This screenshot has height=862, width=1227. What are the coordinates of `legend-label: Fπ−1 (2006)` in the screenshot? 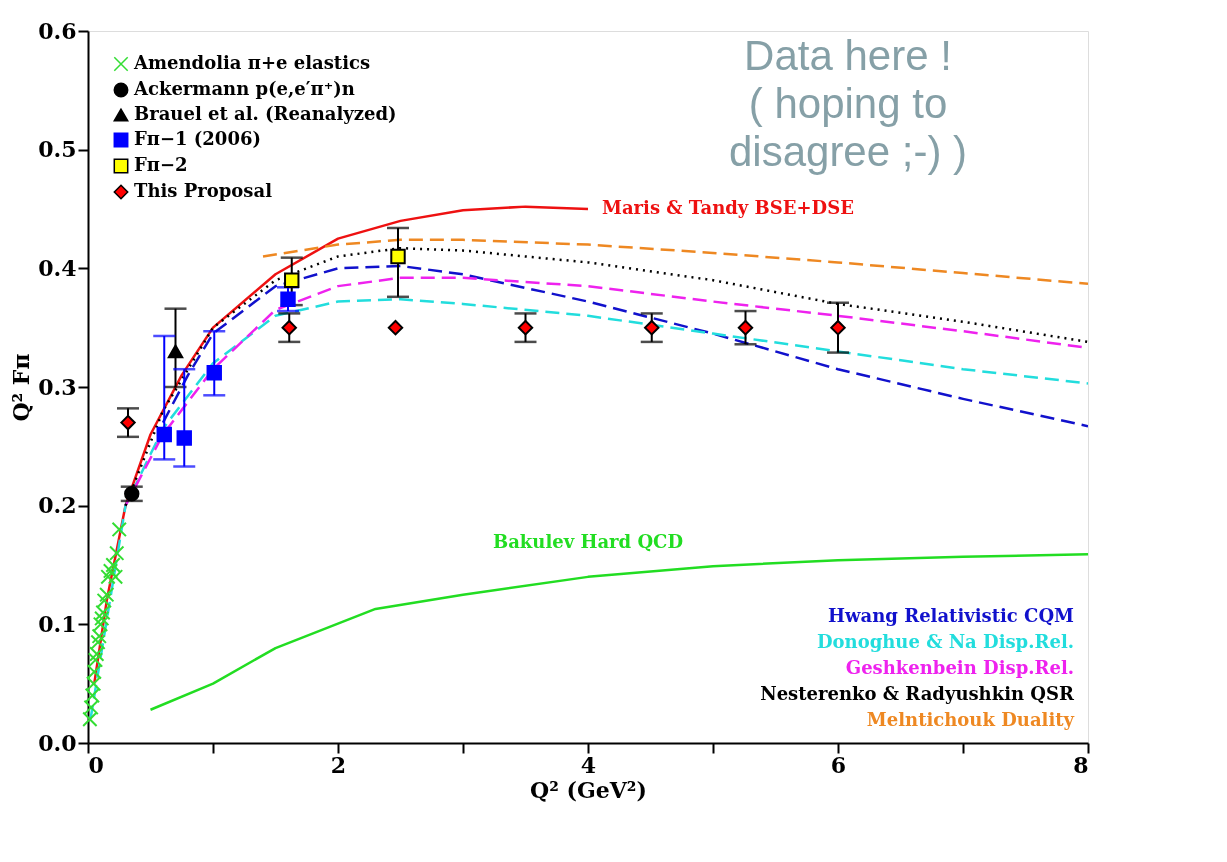 It's located at (197, 138).